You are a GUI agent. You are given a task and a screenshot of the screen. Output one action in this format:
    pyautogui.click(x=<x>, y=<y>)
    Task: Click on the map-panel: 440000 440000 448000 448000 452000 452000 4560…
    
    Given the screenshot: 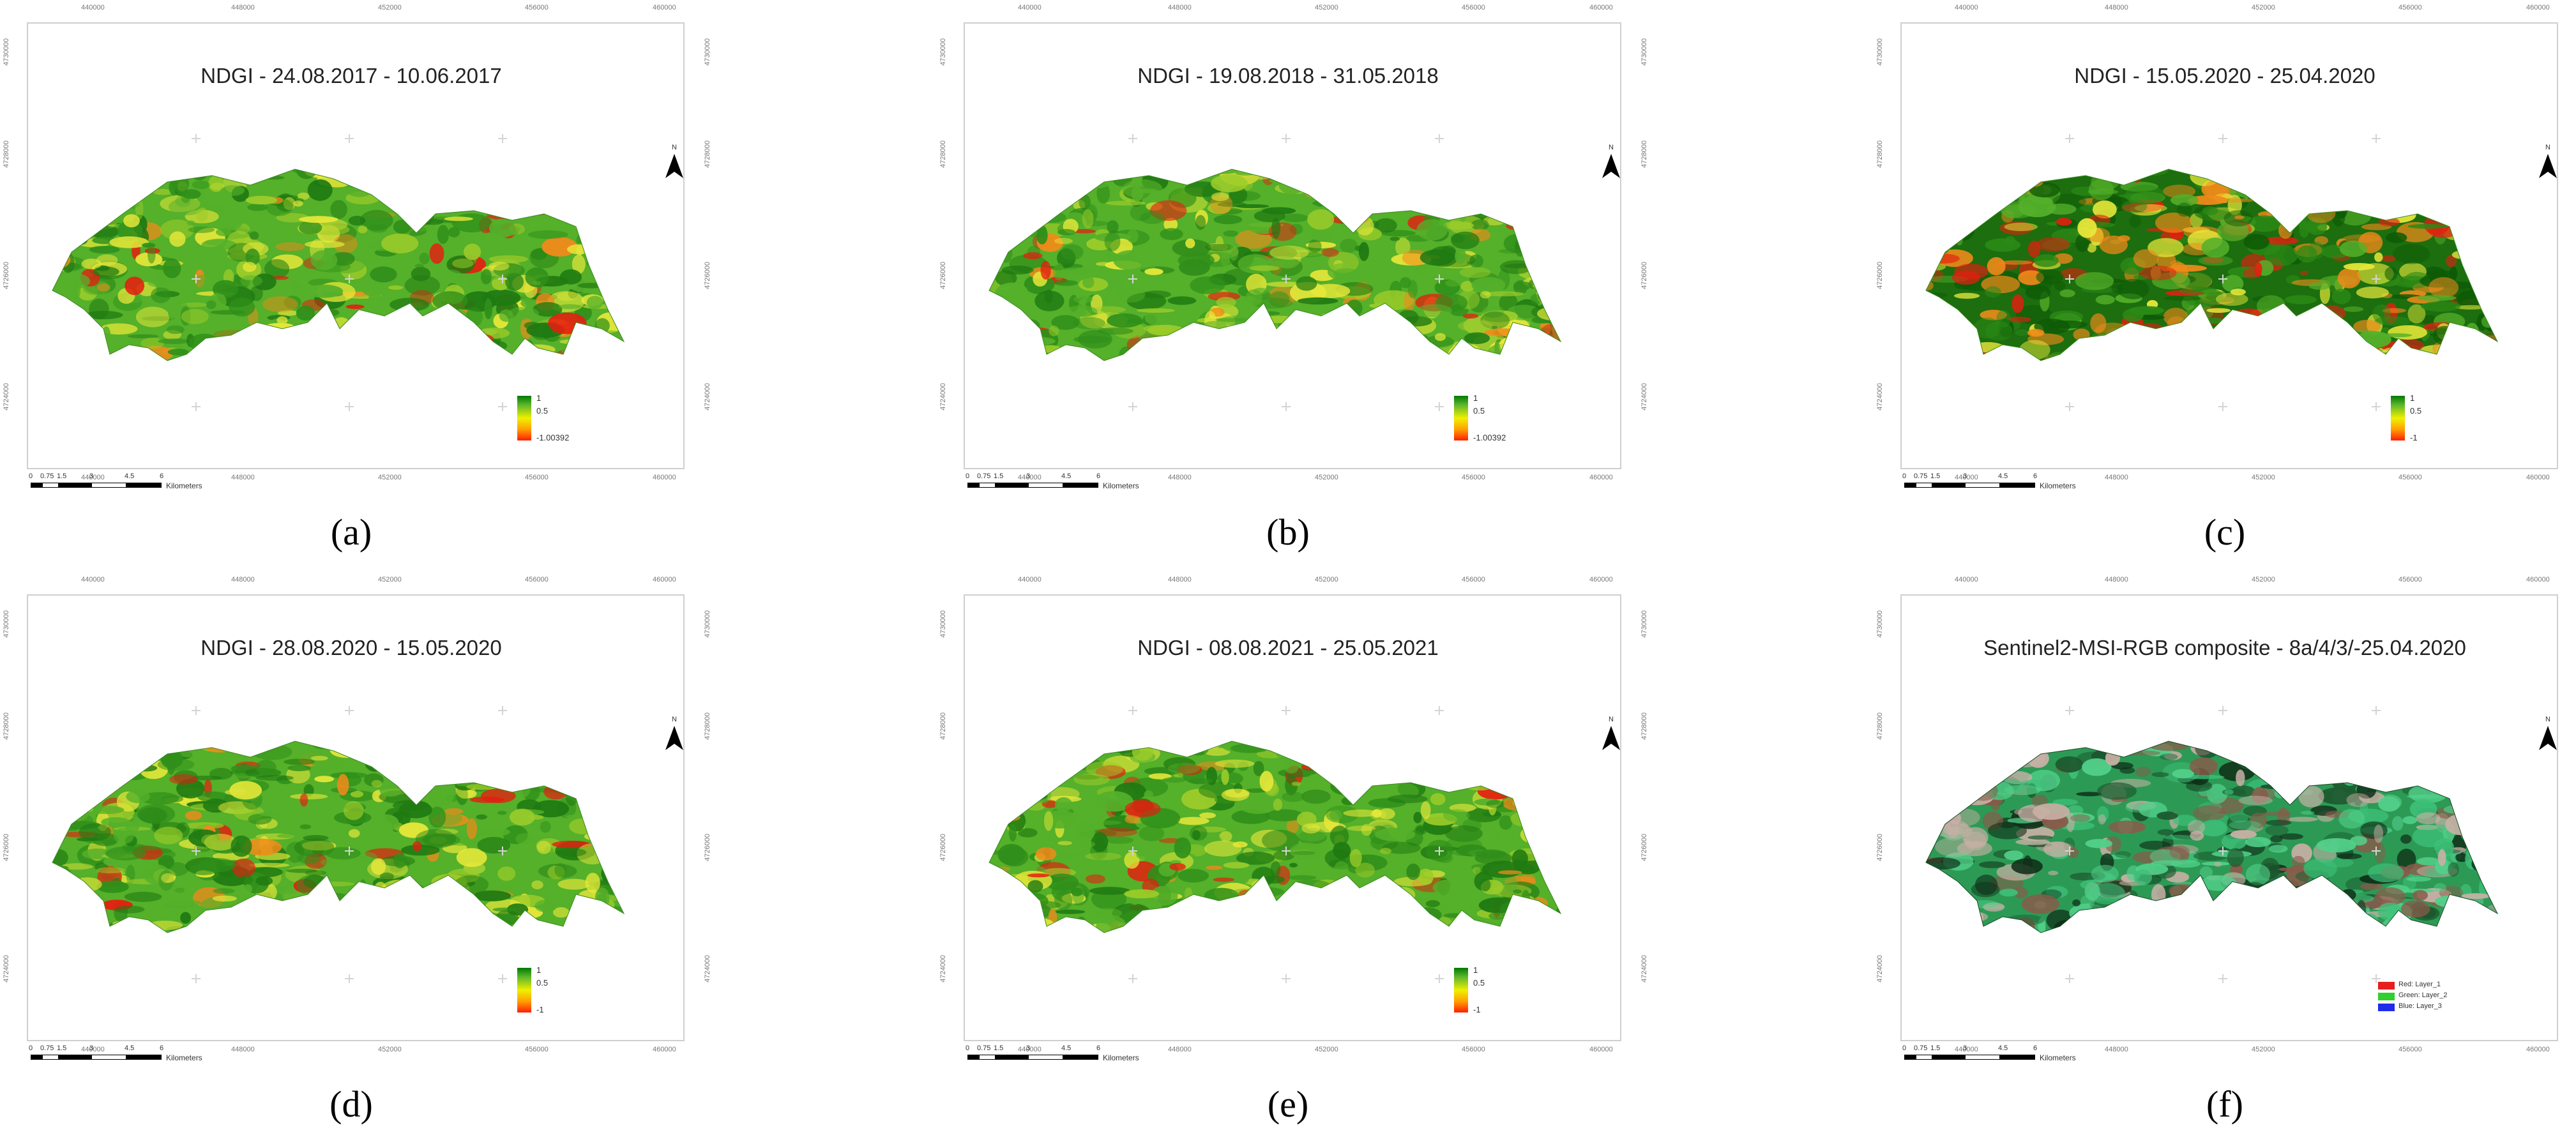 What is the action you would take?
    pyautogui.click(x=356, y=276)
    